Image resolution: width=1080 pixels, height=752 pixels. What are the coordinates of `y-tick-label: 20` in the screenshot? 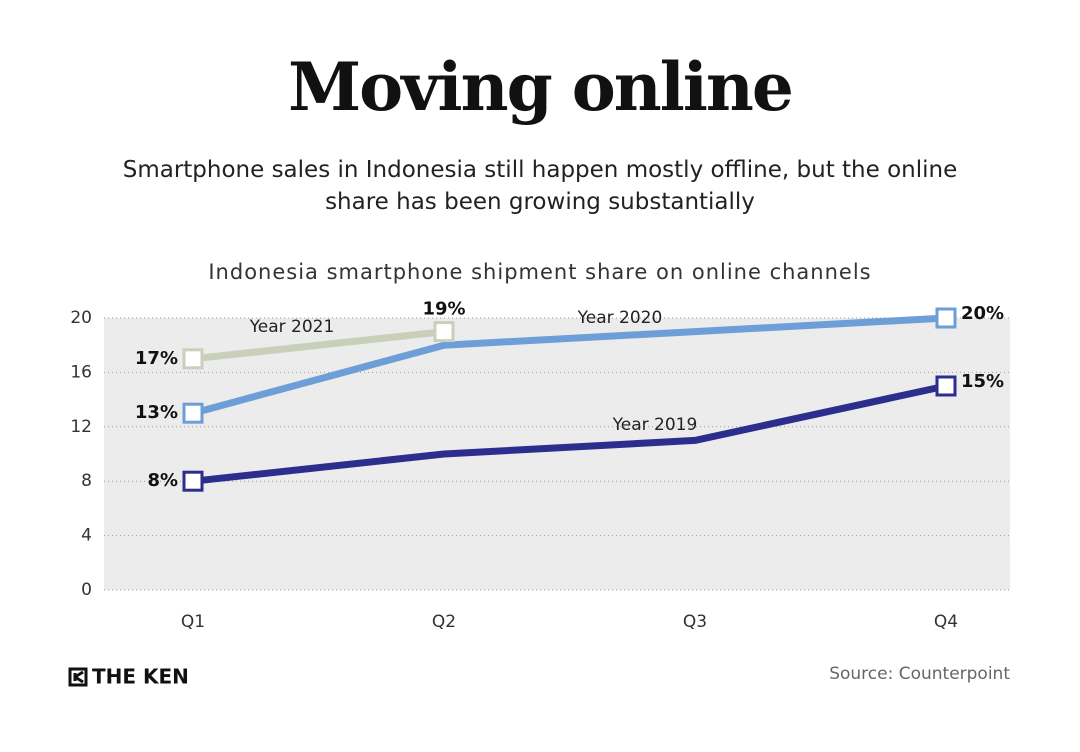 It's located at (81, 318).